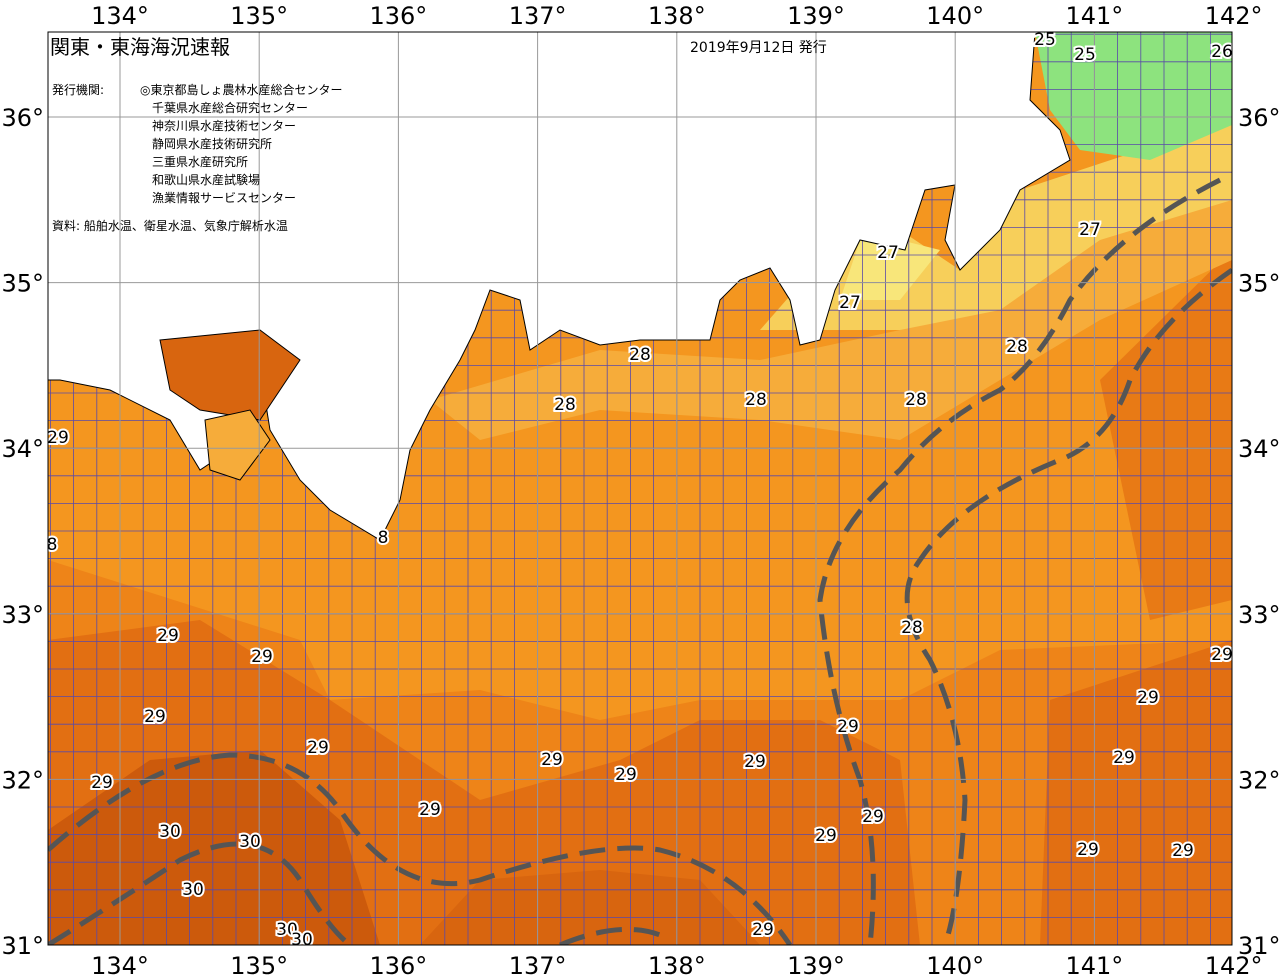  I want to click on issuer: 和歌山県水産試験場, so click(206, 179).